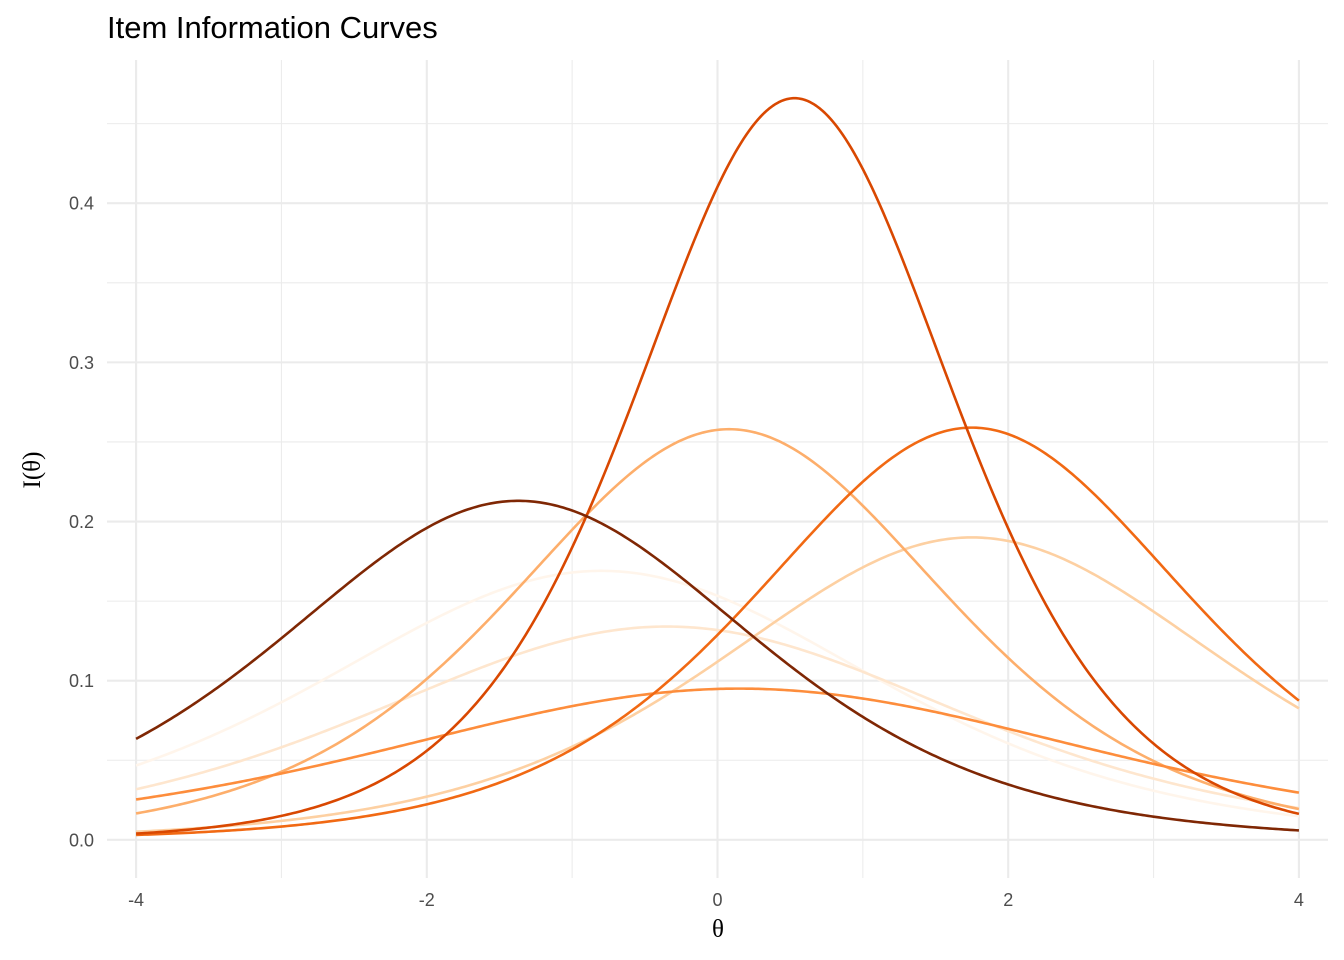 The width and height of the screenshot is (1344, 960). I want to click on chart-title: Item Information Curves, so click(272, 27).